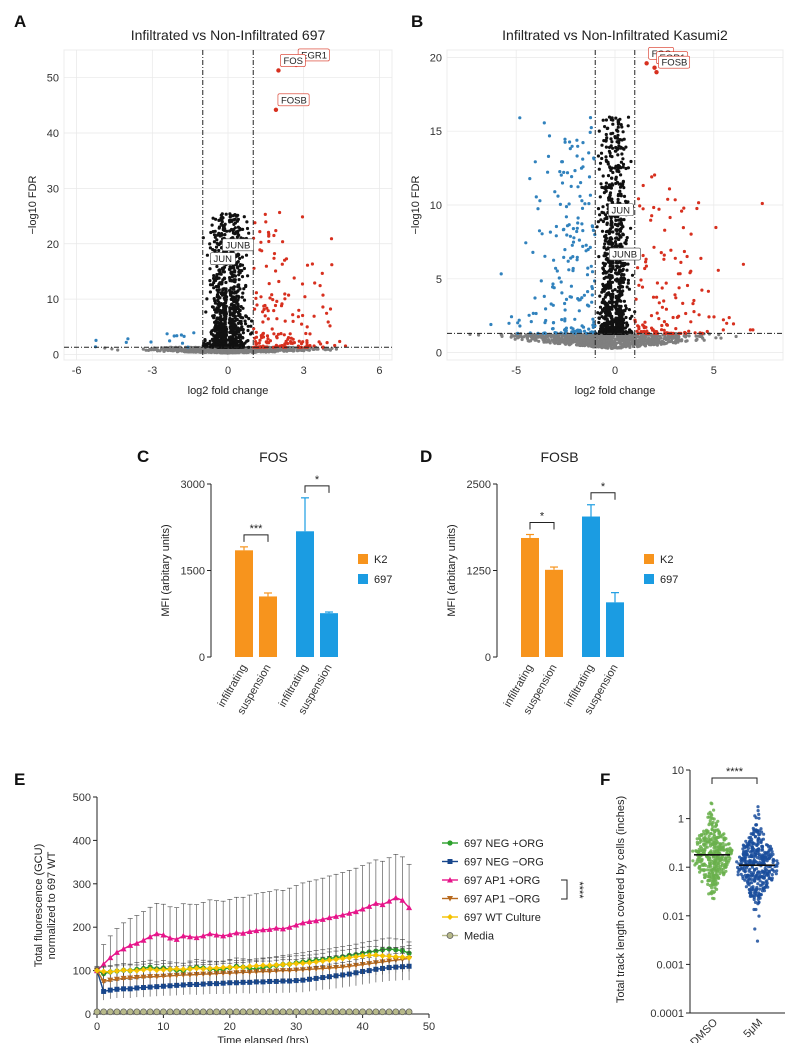 The width and height of the screenshot is (797, 1043). Describe the element at coordinates (317, 480) in the screenshot. I see `significance-label: *` at that location.